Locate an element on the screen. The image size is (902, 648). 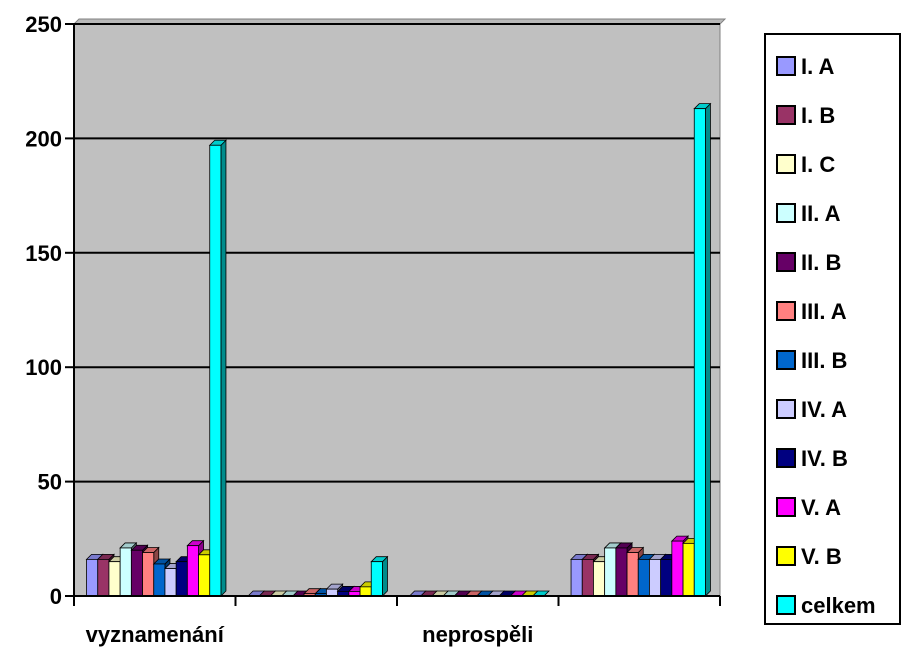
legend-label: IV. B is located at coordinates (824, 458).